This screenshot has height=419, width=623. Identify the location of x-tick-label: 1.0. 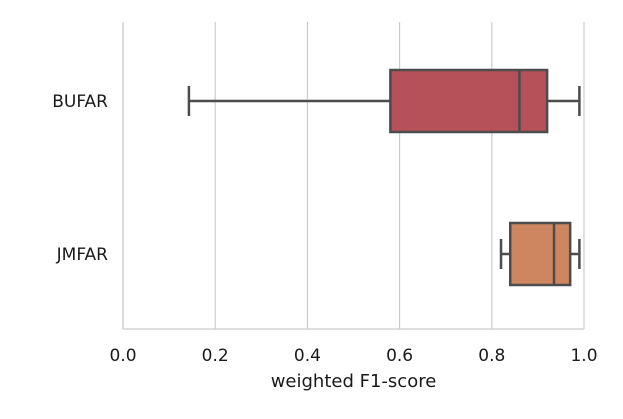
(583, 356).